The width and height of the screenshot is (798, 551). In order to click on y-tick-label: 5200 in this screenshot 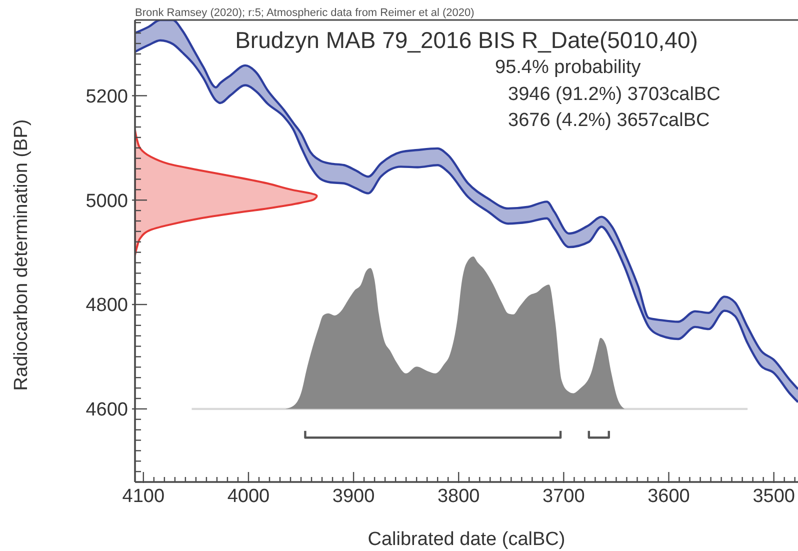, I will do `click(107, 97)`.